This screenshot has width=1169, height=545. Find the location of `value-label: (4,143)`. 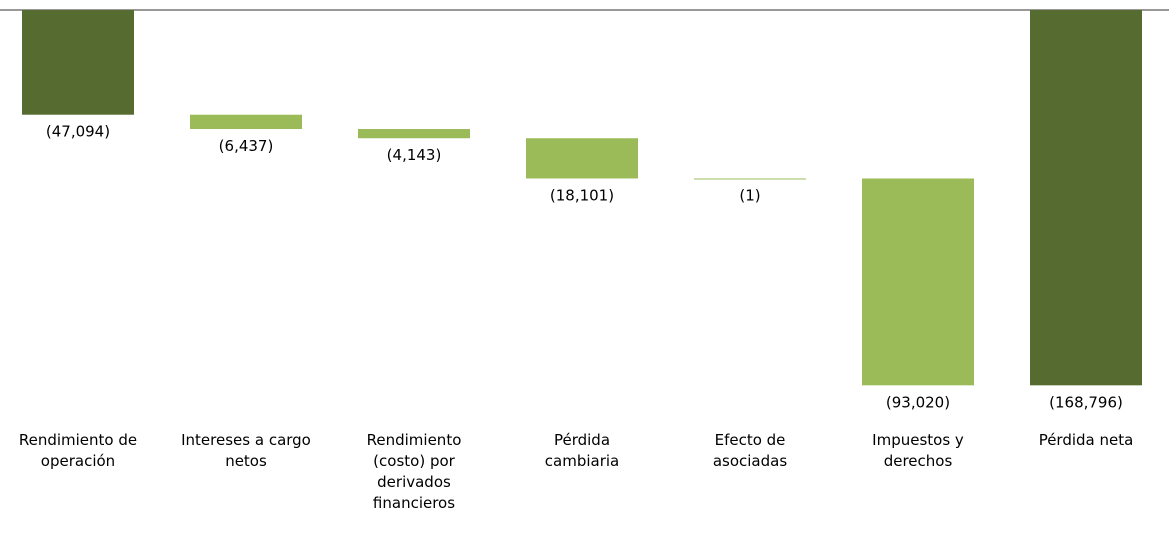

value-label: (4,143) is located at coordinates (414, 155).